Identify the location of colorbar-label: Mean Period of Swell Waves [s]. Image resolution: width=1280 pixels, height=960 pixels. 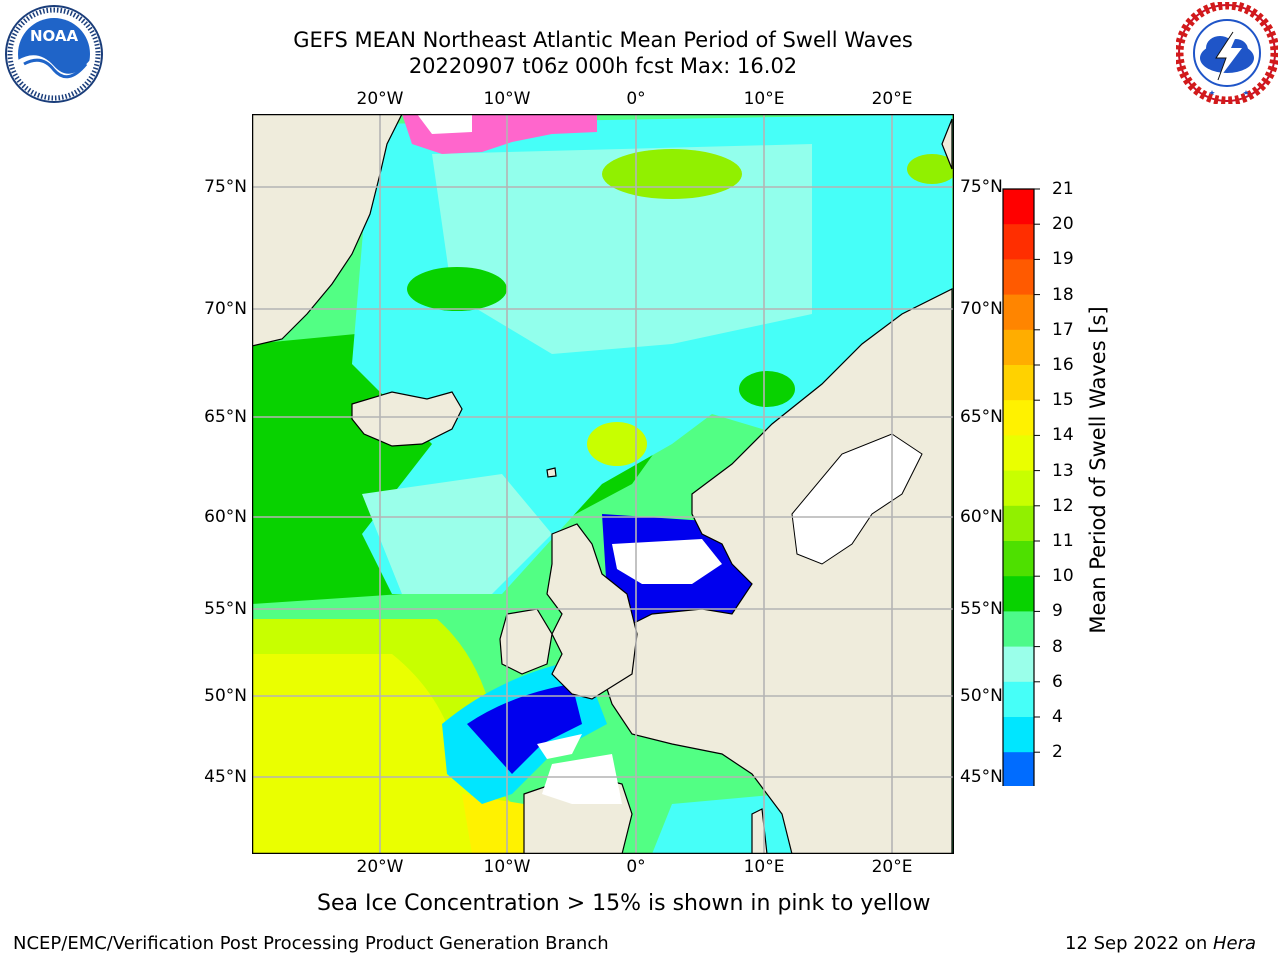
(1098, 470).